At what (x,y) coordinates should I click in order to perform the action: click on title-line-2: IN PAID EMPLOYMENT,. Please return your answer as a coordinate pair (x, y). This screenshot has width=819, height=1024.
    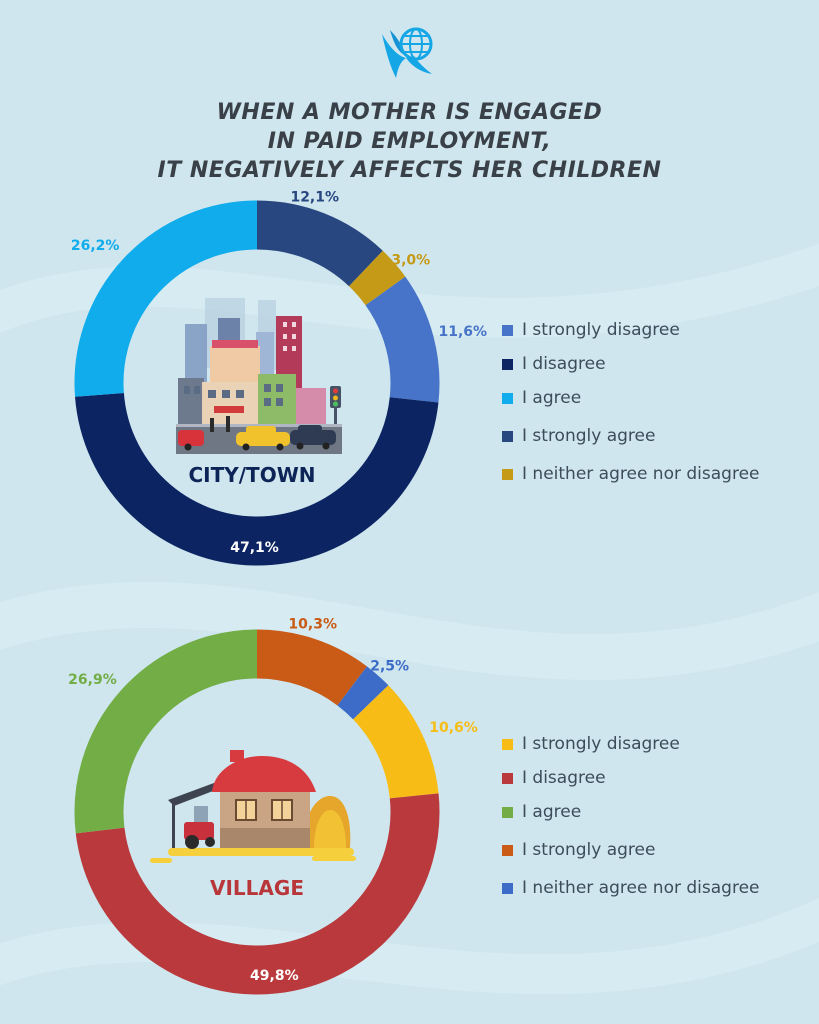
    Looking at the image, I should click on (409, 141).